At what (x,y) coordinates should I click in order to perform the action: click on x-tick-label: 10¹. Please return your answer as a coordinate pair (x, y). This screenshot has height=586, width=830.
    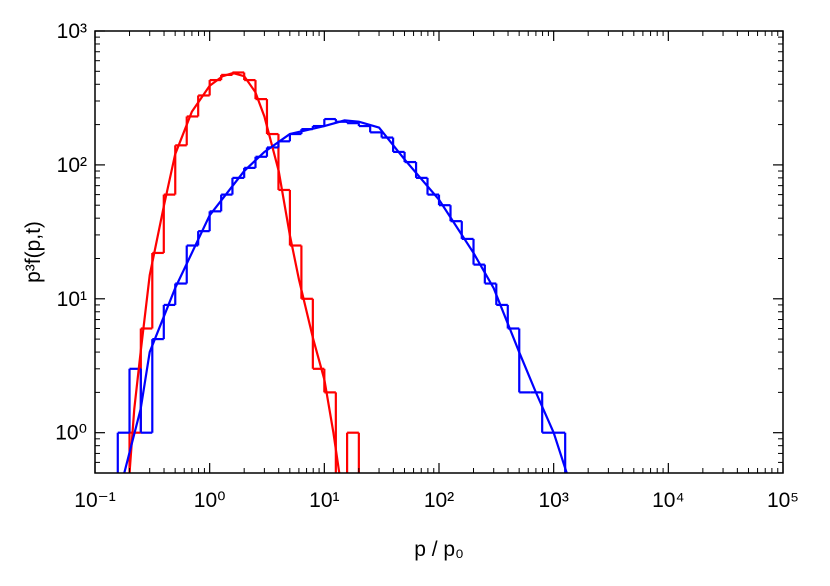
    Looking at the image, I should click on (324, 500).